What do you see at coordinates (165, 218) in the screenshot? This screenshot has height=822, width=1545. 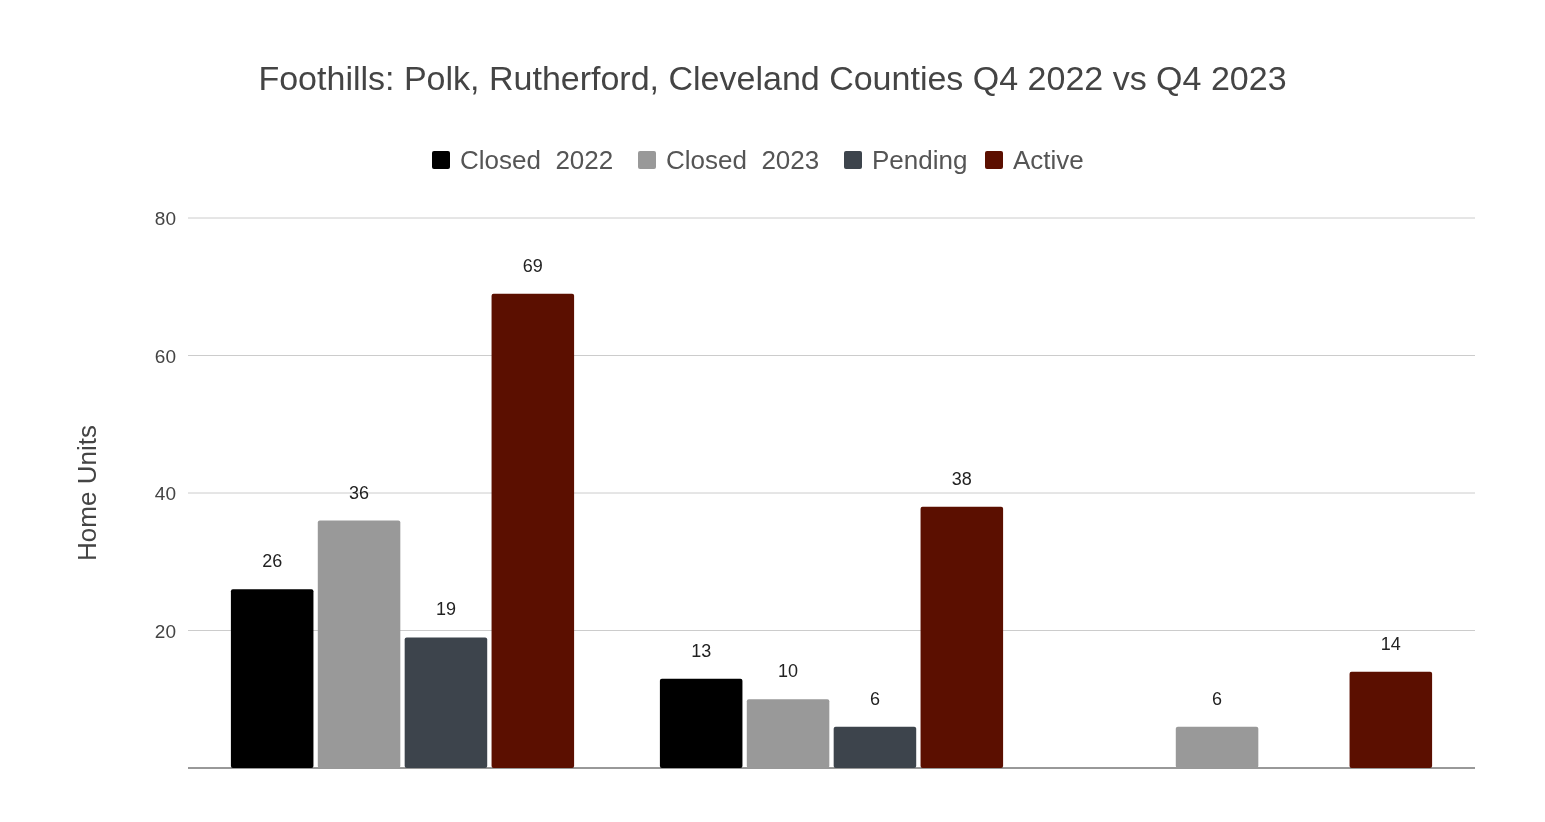 I see `y-tick-label: 80` at bounding box center [165, 218].